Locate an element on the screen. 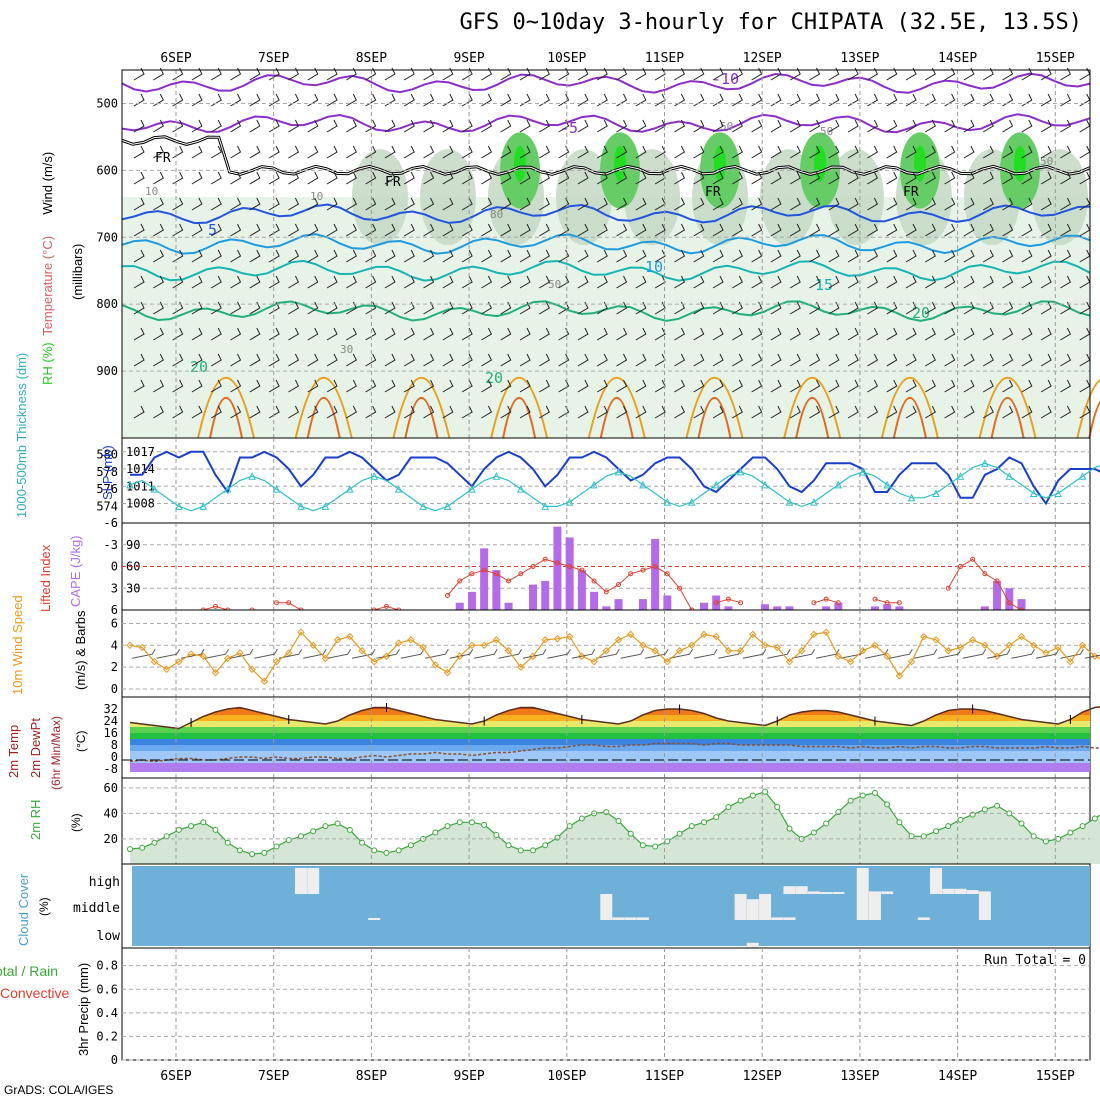 The width and height of the screenshot is (1100, 1100). temp-tick: 16 is located at coordinates (111, 733).